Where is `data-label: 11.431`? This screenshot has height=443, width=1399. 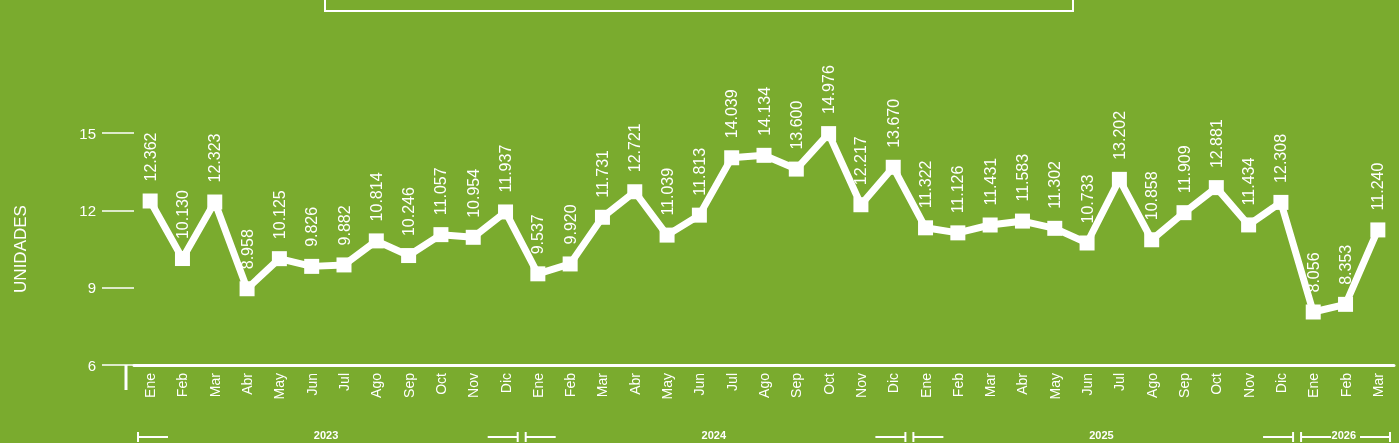
data-label: 11.431 is located at coordinates (990, 181).